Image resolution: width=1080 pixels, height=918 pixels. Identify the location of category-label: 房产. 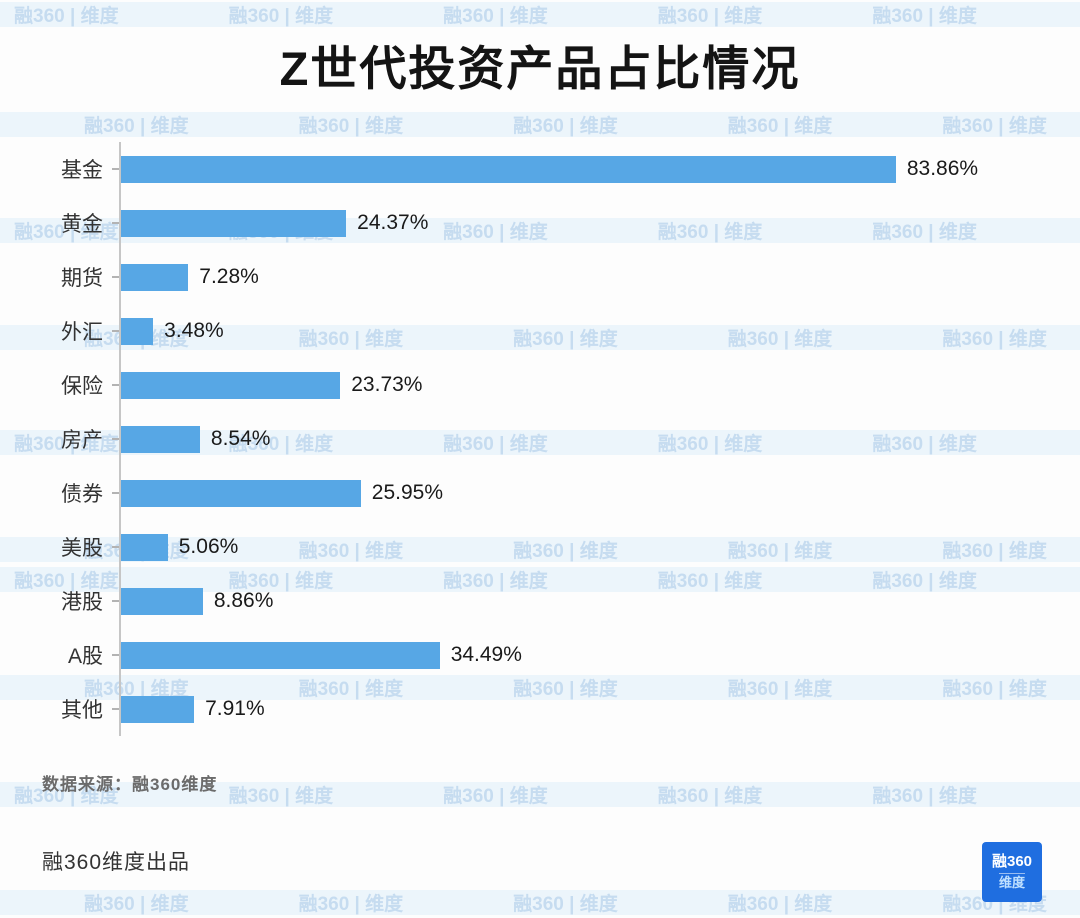
(82, 440).